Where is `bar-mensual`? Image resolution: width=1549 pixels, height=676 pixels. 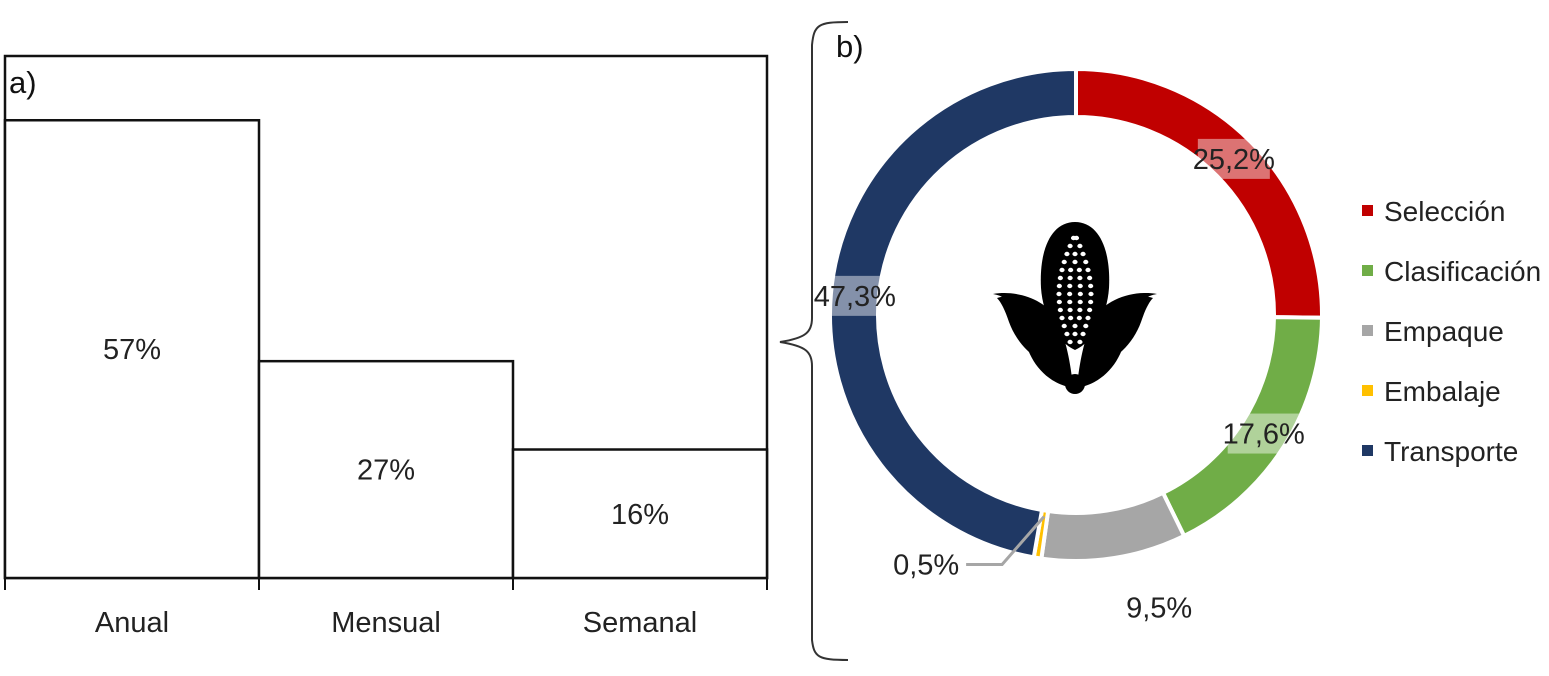
bar-mensual is located at coordinates (386, 469).